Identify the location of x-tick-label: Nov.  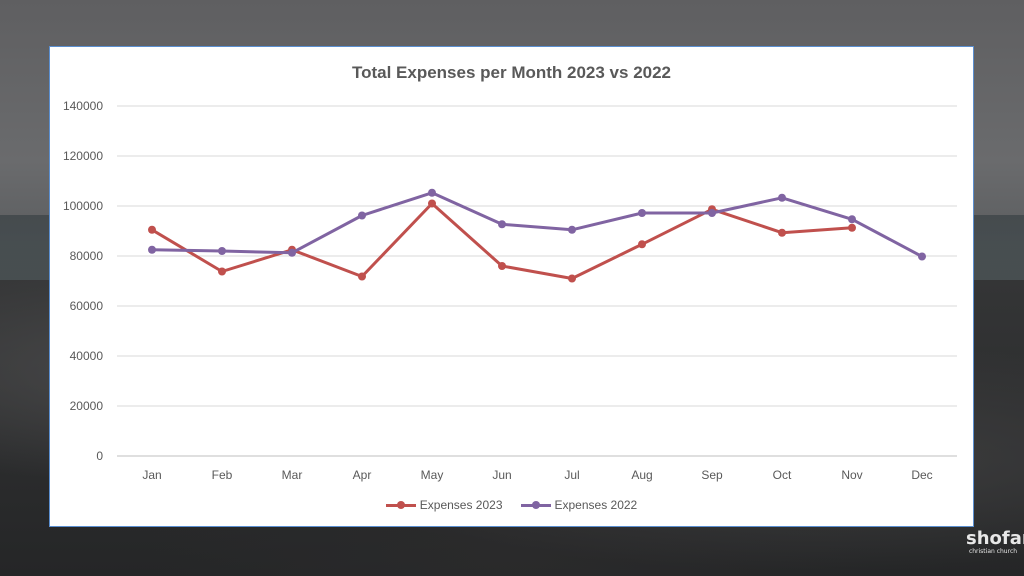
(851, 475).